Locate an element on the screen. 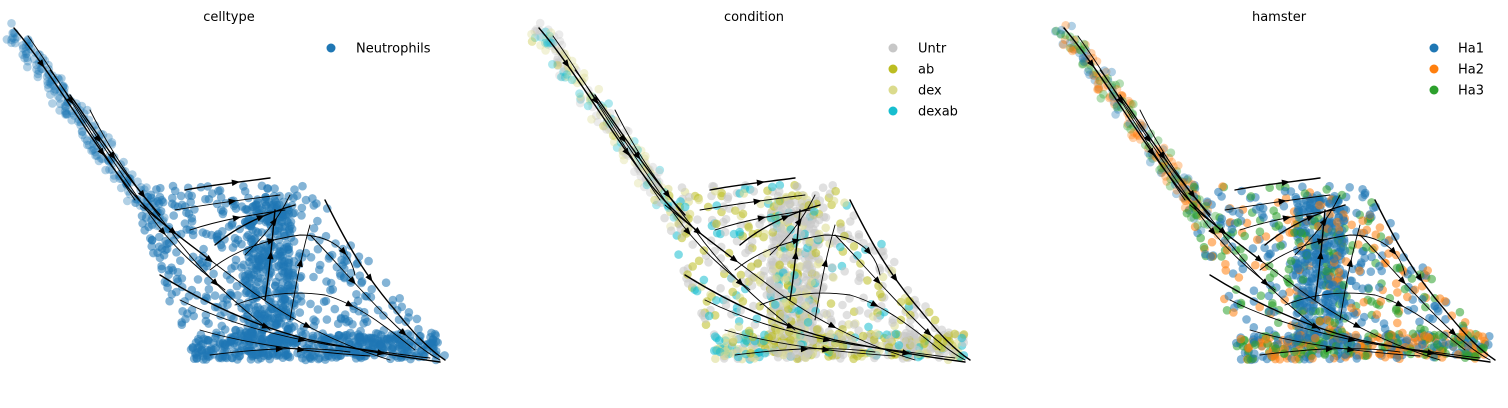 Image resolution: width=1508 pixels, height=408 pixels. legend-marker is located at coordinates (1434, 48).